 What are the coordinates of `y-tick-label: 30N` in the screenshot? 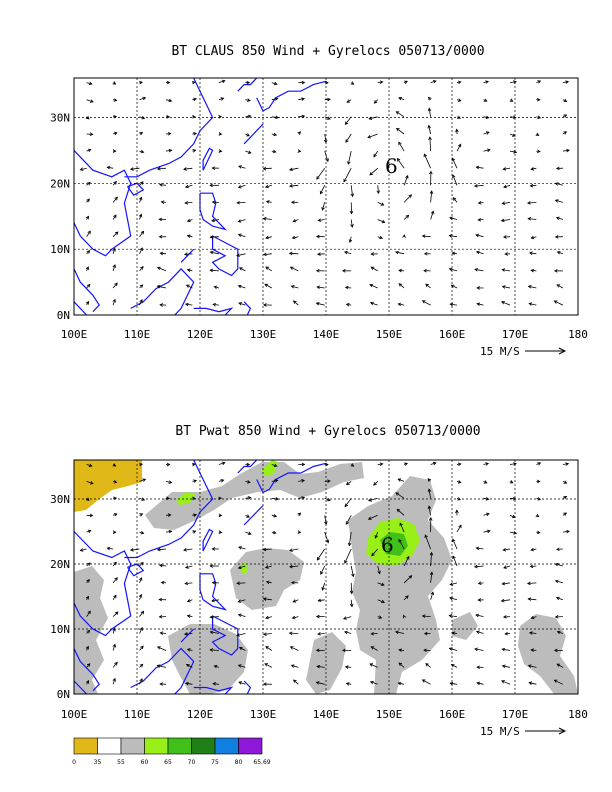 It's located at (60, 118).